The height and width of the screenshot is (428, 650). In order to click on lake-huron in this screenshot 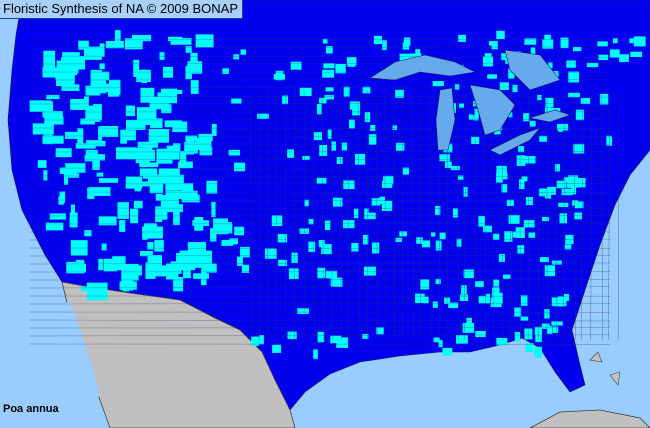, I will do `click(492, 110)`.